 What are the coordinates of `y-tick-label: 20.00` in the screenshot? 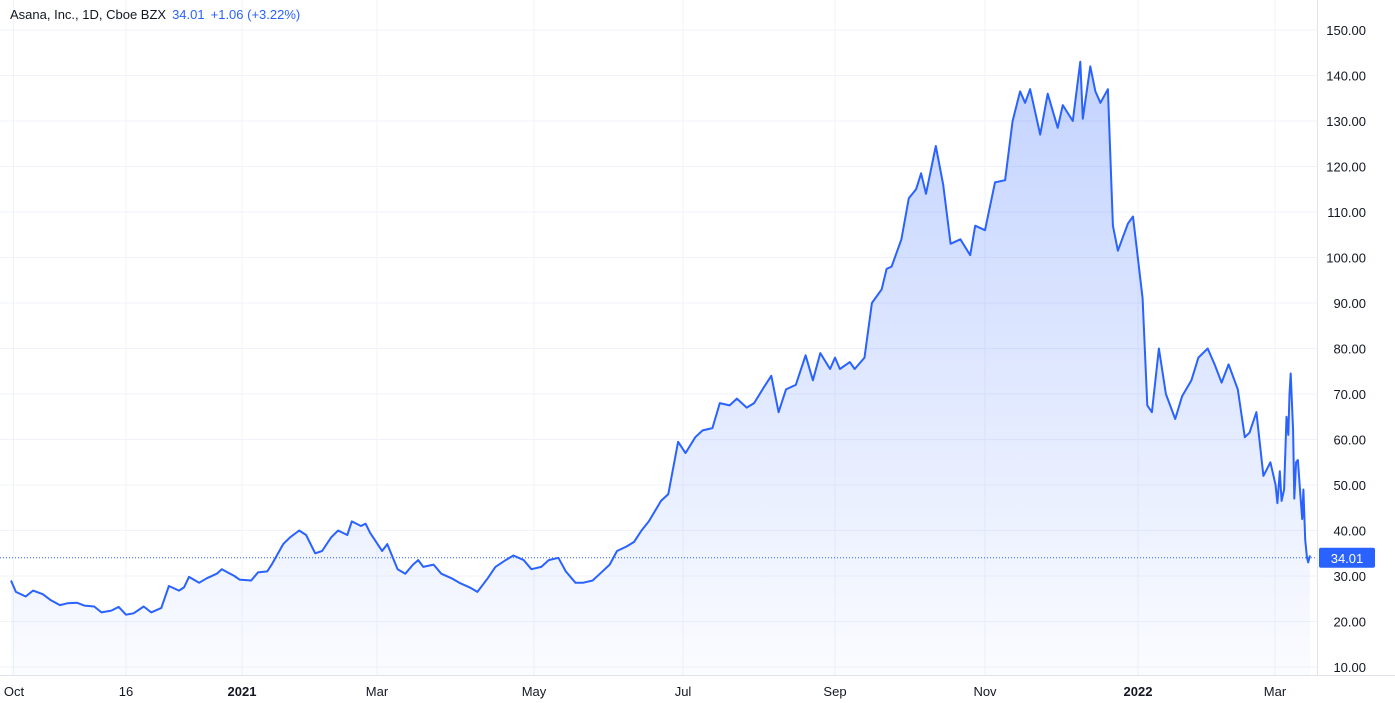 It's located at (1349, 622).